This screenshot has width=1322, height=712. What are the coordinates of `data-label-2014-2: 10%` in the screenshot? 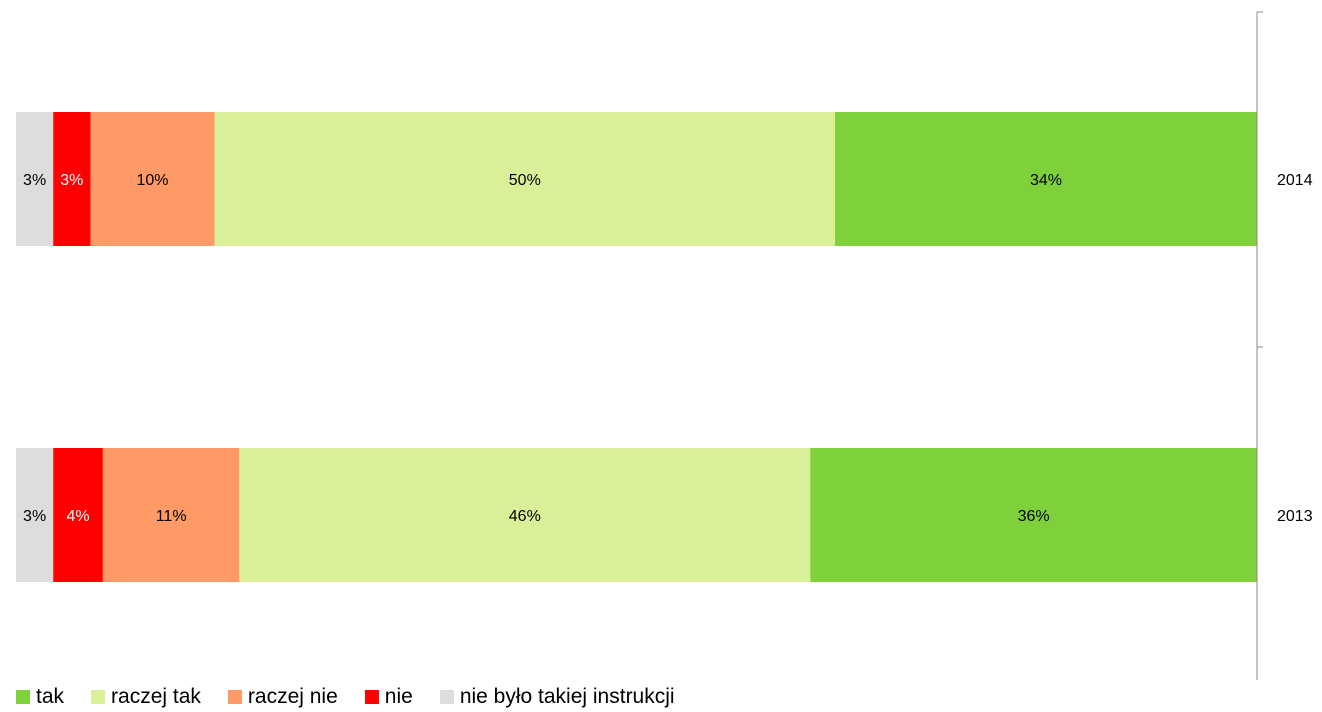 It's located at (152, 180).